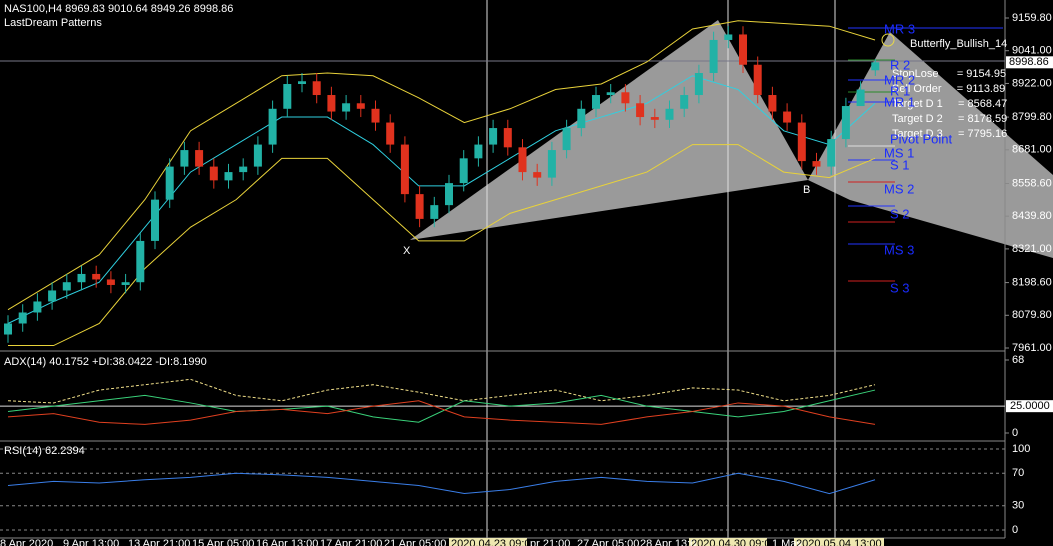 The image size is (1053, 546). What do you see at coordinates (1032, 283) in the screenshot?
I see `y-tick-label: 8198.60` at bounding box center [1032, 283].